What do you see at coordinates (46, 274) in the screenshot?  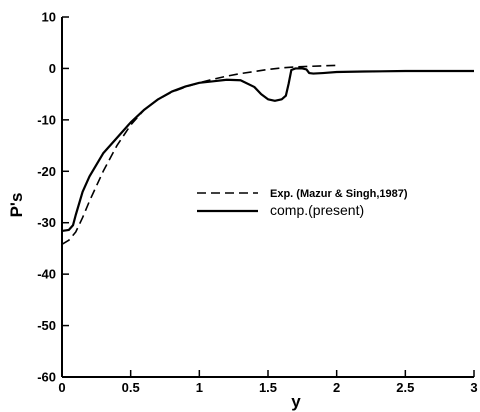 I see `y-tick-label: -40` at bounding box center [46, 274].